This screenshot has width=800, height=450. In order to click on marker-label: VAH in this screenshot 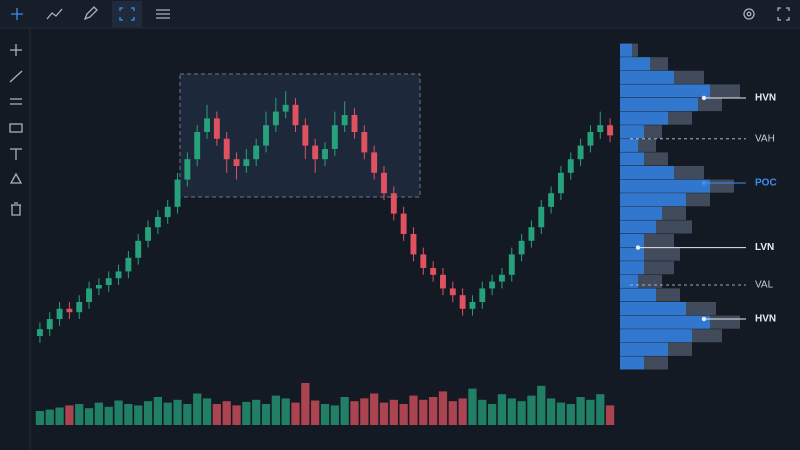, I will do `click(765, 138)`.